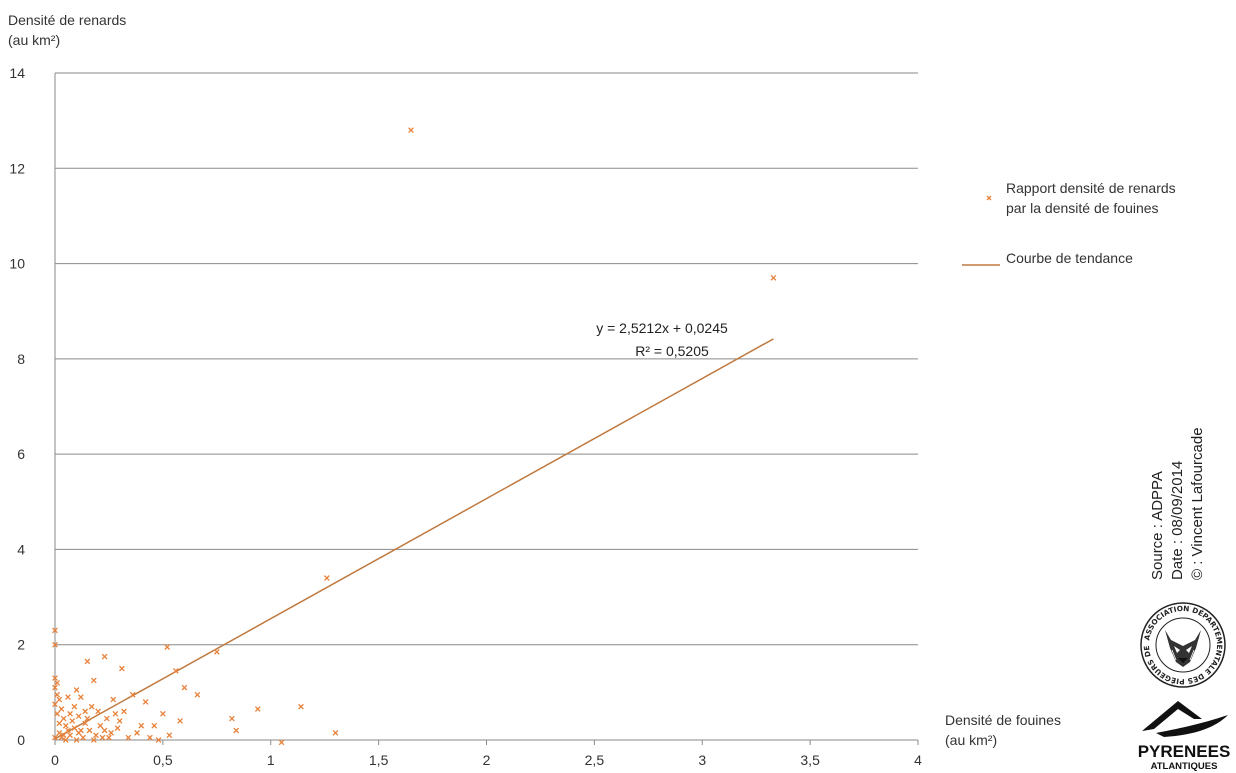 The width and height of the screenshot is (1236, 773). What do you see at coordinates (67, 30) in the screenshot?
I see `y-axis-title: Densité de renards (au km²)` at bounding box center [67, 30].